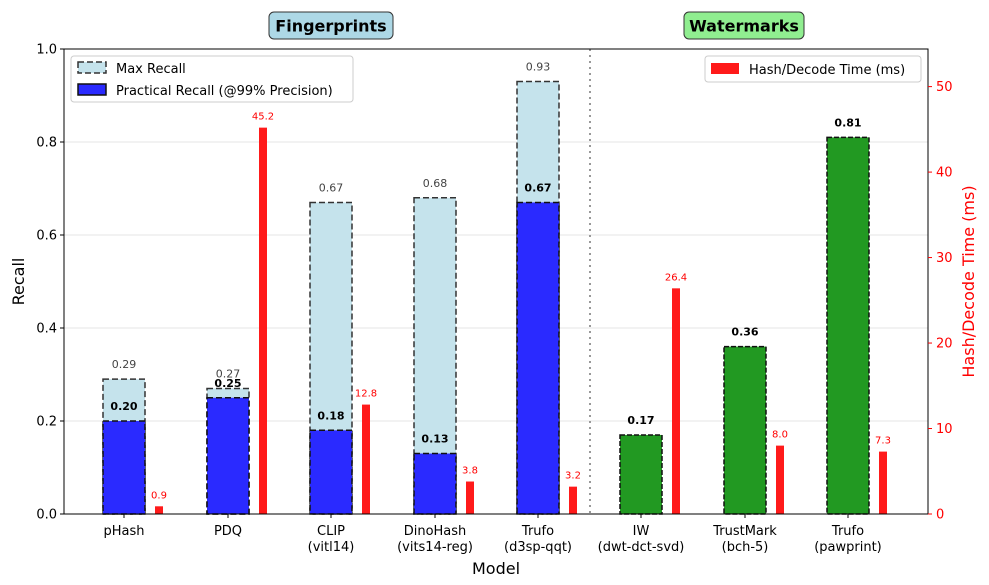 The height and width of the screenshot is (585, 989). What do you see at coordinates (212, 79) in the screenshot?
I see `legend-left-box` at bounding box center [212, 79].